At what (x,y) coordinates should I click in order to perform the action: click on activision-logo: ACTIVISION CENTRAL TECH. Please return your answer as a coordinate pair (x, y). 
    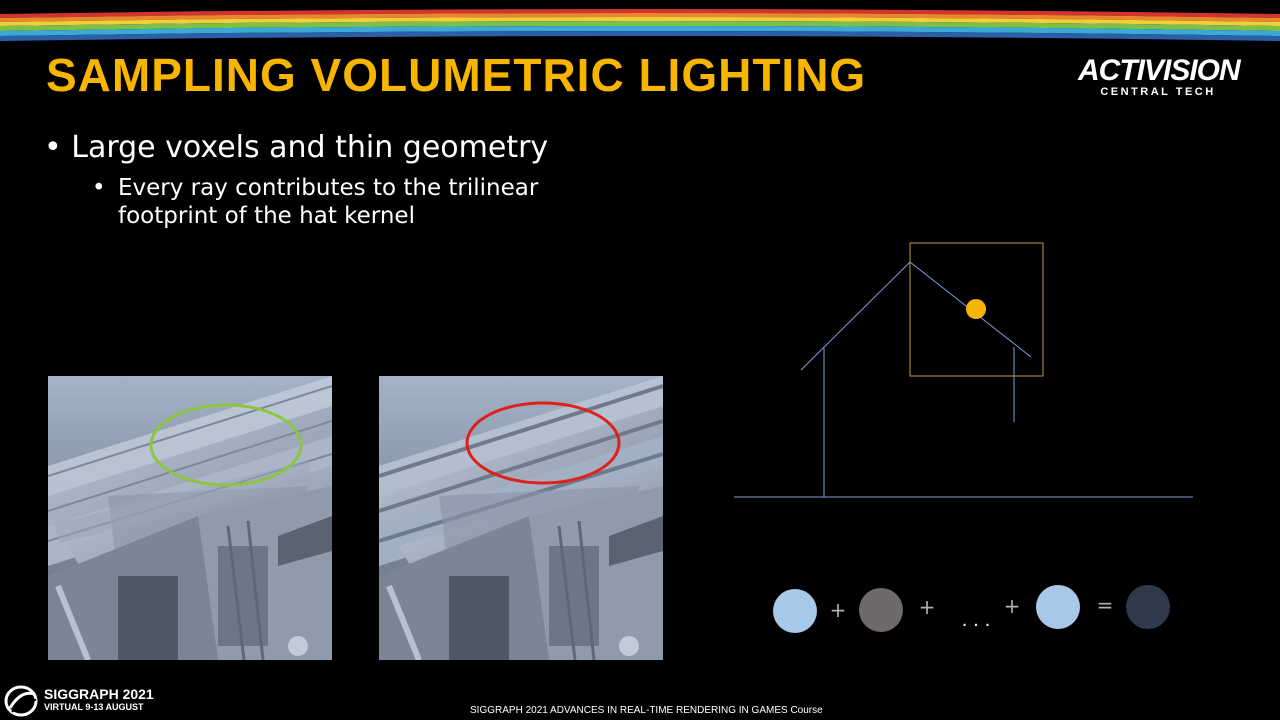
    Looking at the image, I should click on (1153, 77).